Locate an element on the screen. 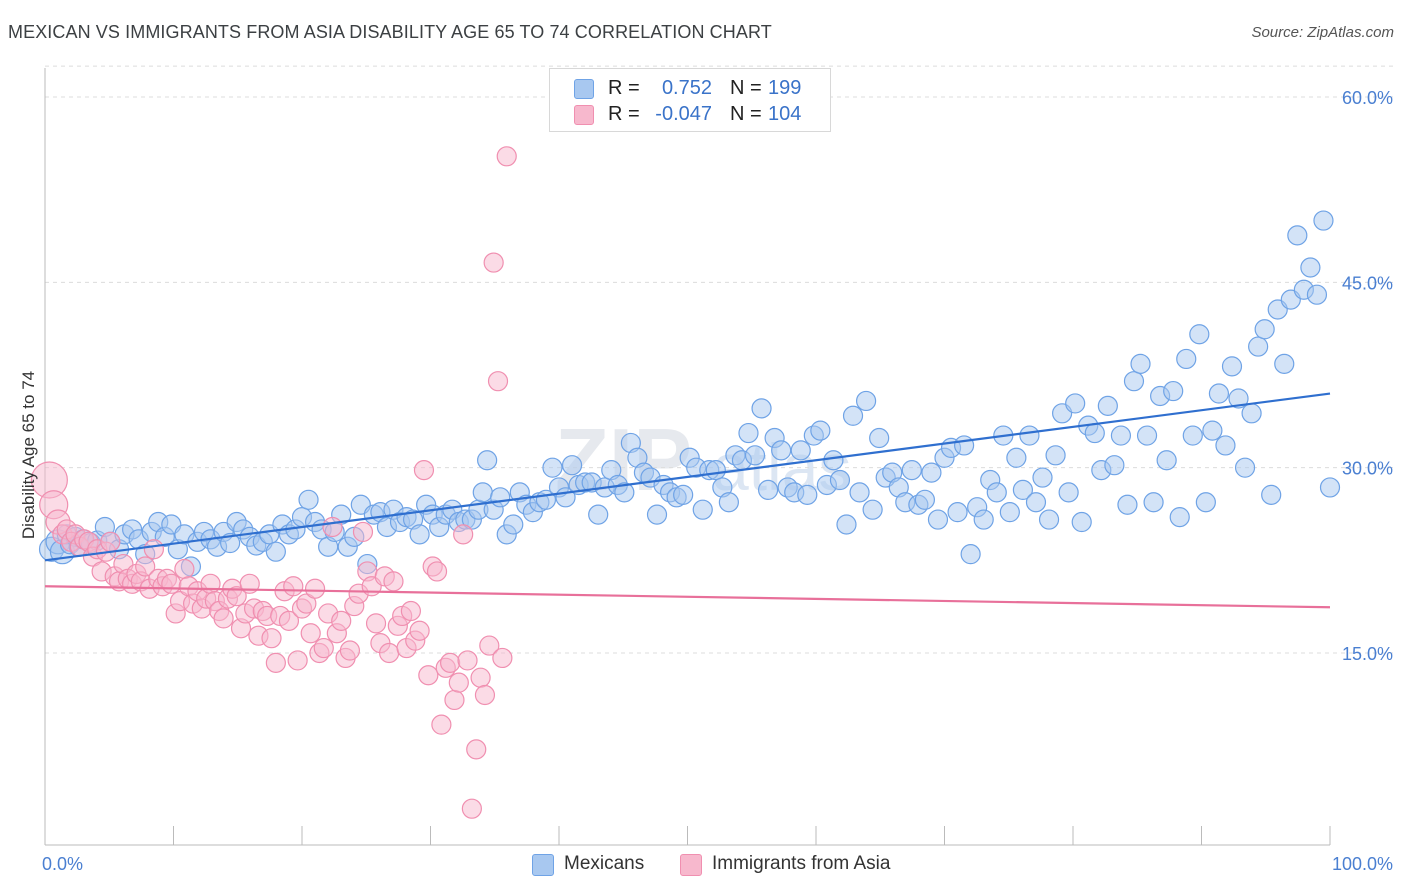 This screenshot has height=892, width=1406. x-tick-label: 0.0% is located at coordinates (62, 864).